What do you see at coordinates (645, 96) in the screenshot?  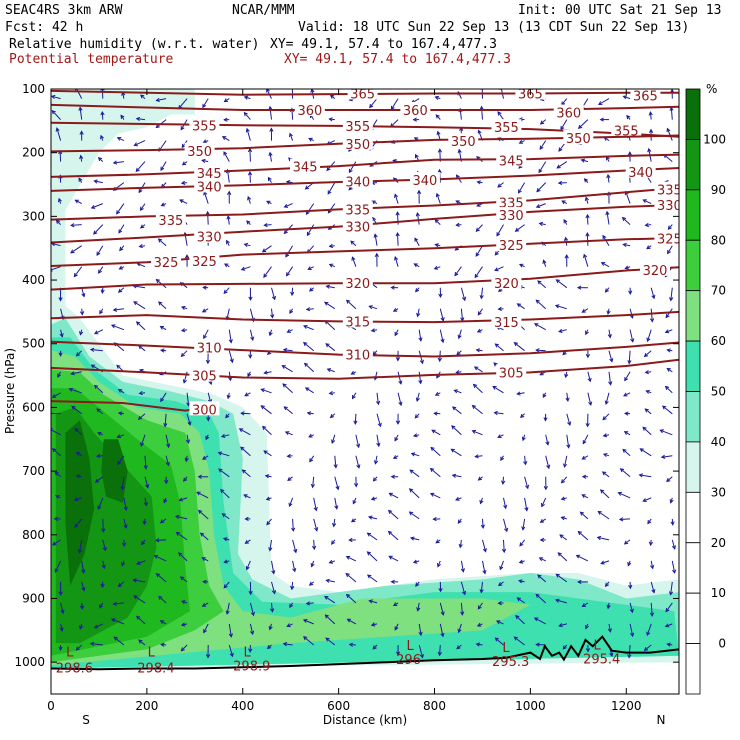 I see `theta-label-365: 365` at bounding box center [645, 96].